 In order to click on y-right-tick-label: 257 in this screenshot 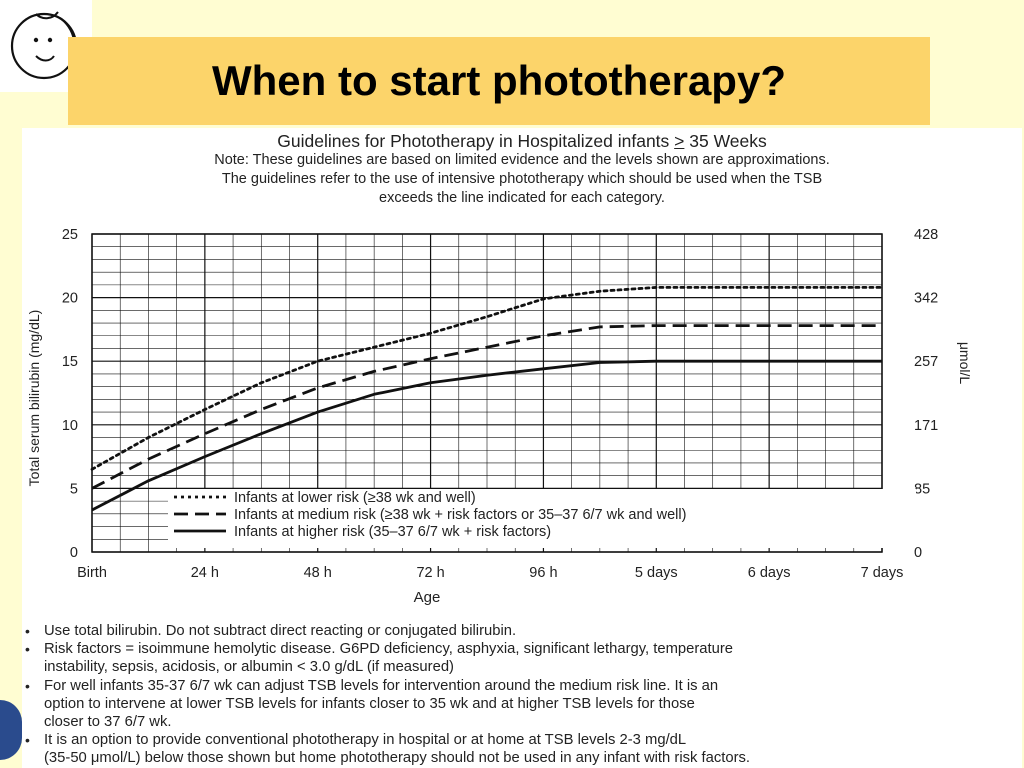, I will do `click(926, 362)`.